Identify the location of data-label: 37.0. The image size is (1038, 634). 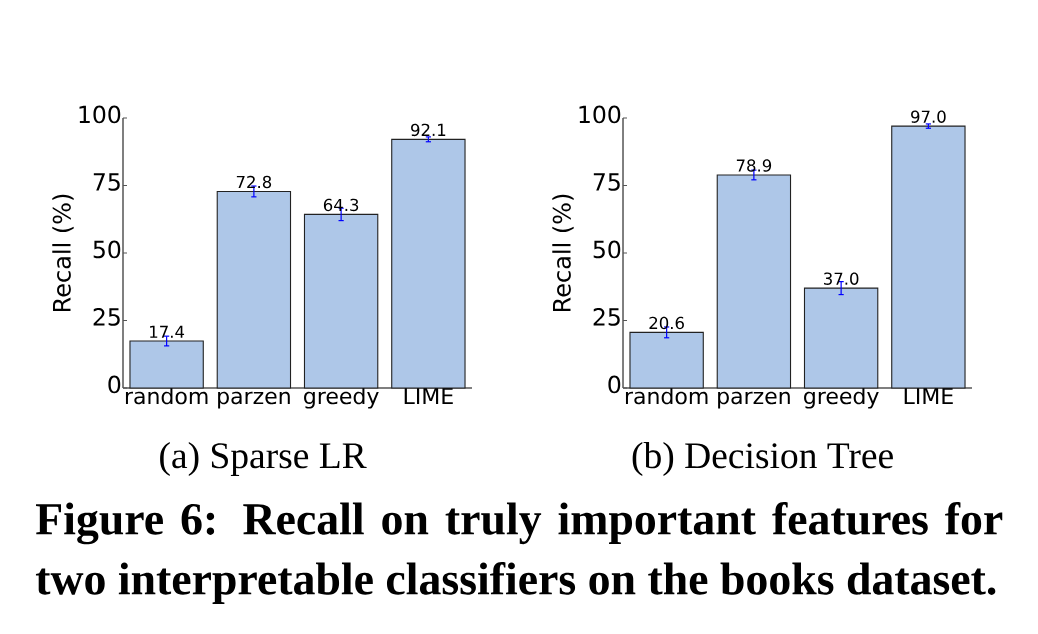
(841, 278).